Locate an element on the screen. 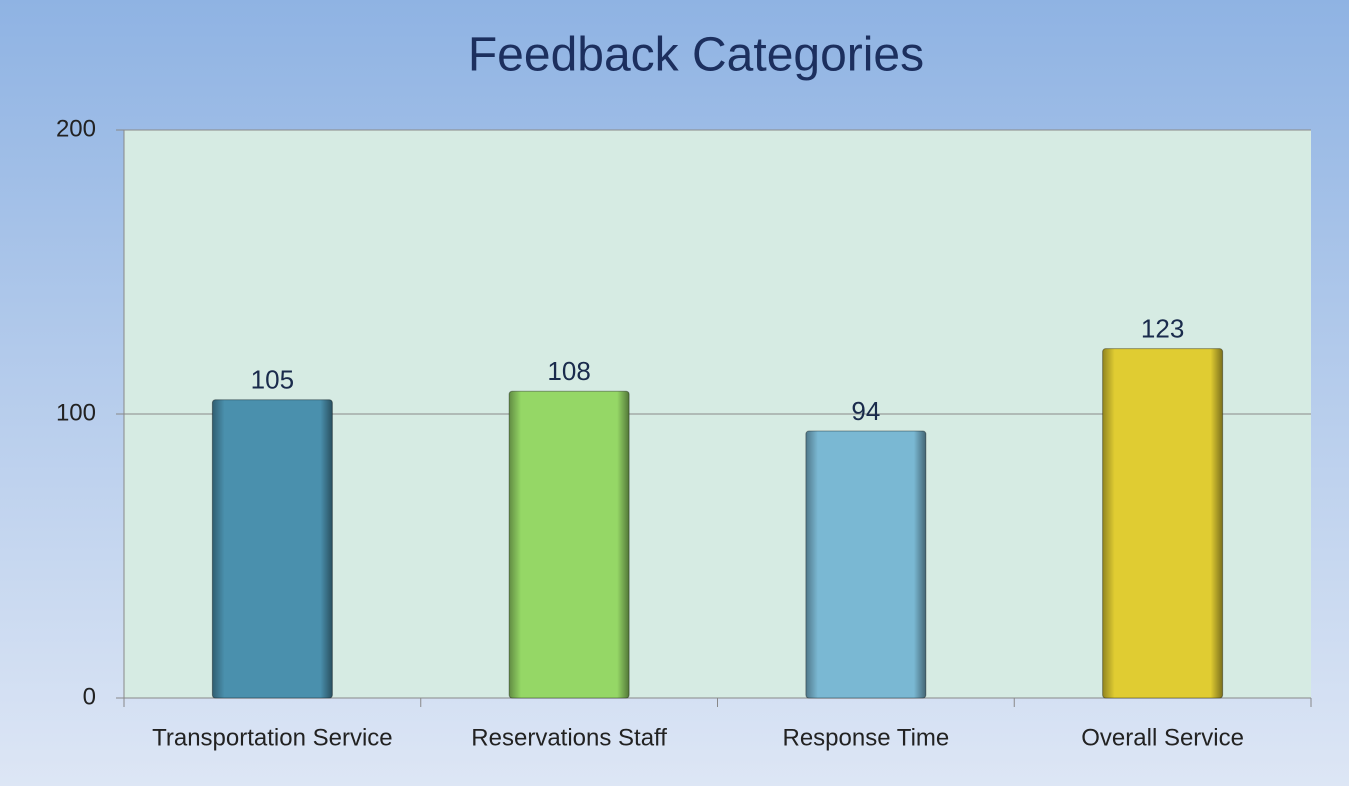 The width and height of the screenshot is (1349, 786). x-tick-label: Transportation Service is located at coordinates (272, 737).